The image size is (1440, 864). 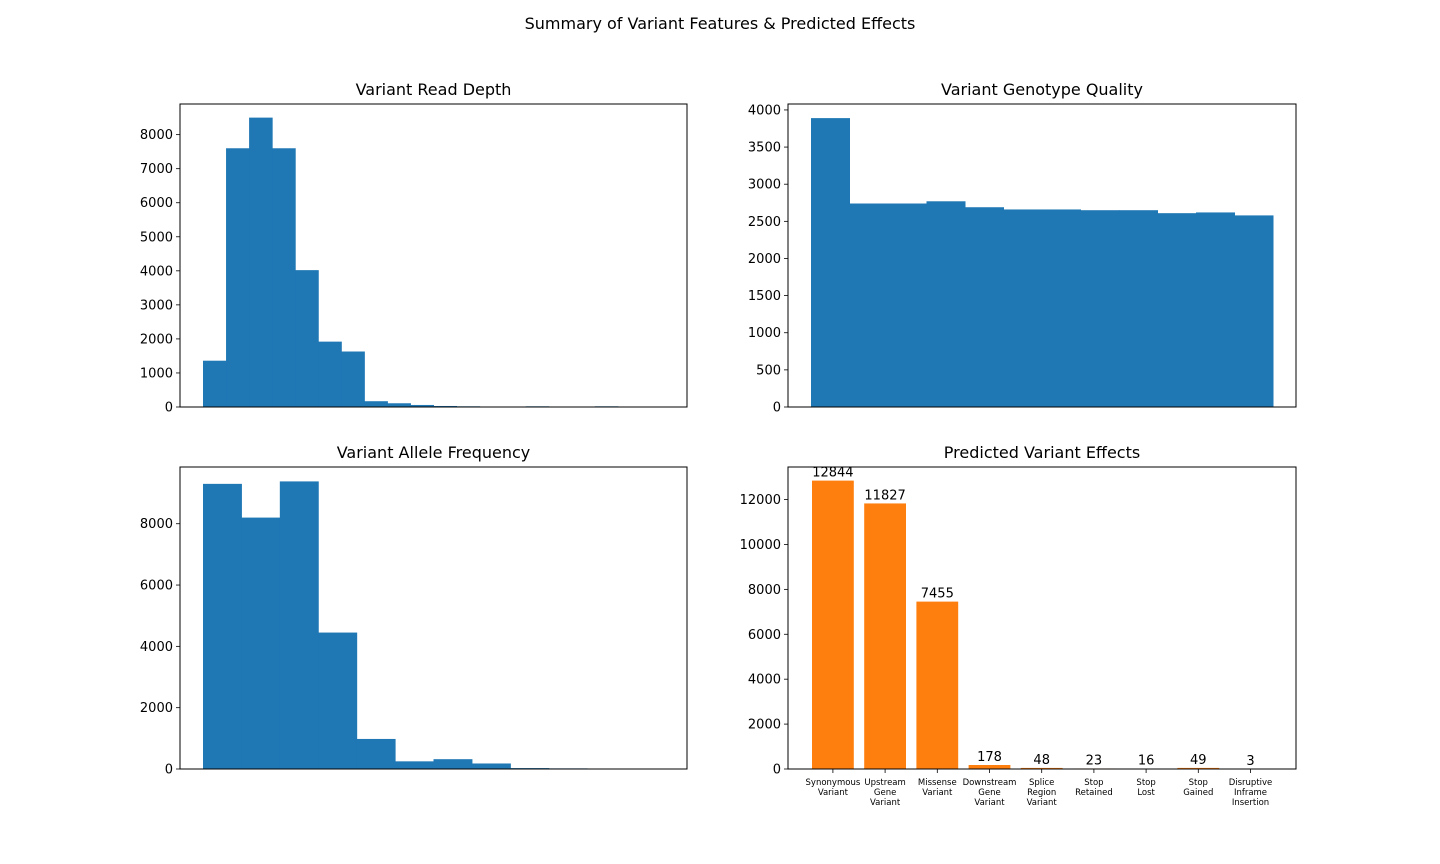 What do you see at coordinates (989, 757) in the screenshot?
I see `data-label: 178` at bounding box center [989, 757].